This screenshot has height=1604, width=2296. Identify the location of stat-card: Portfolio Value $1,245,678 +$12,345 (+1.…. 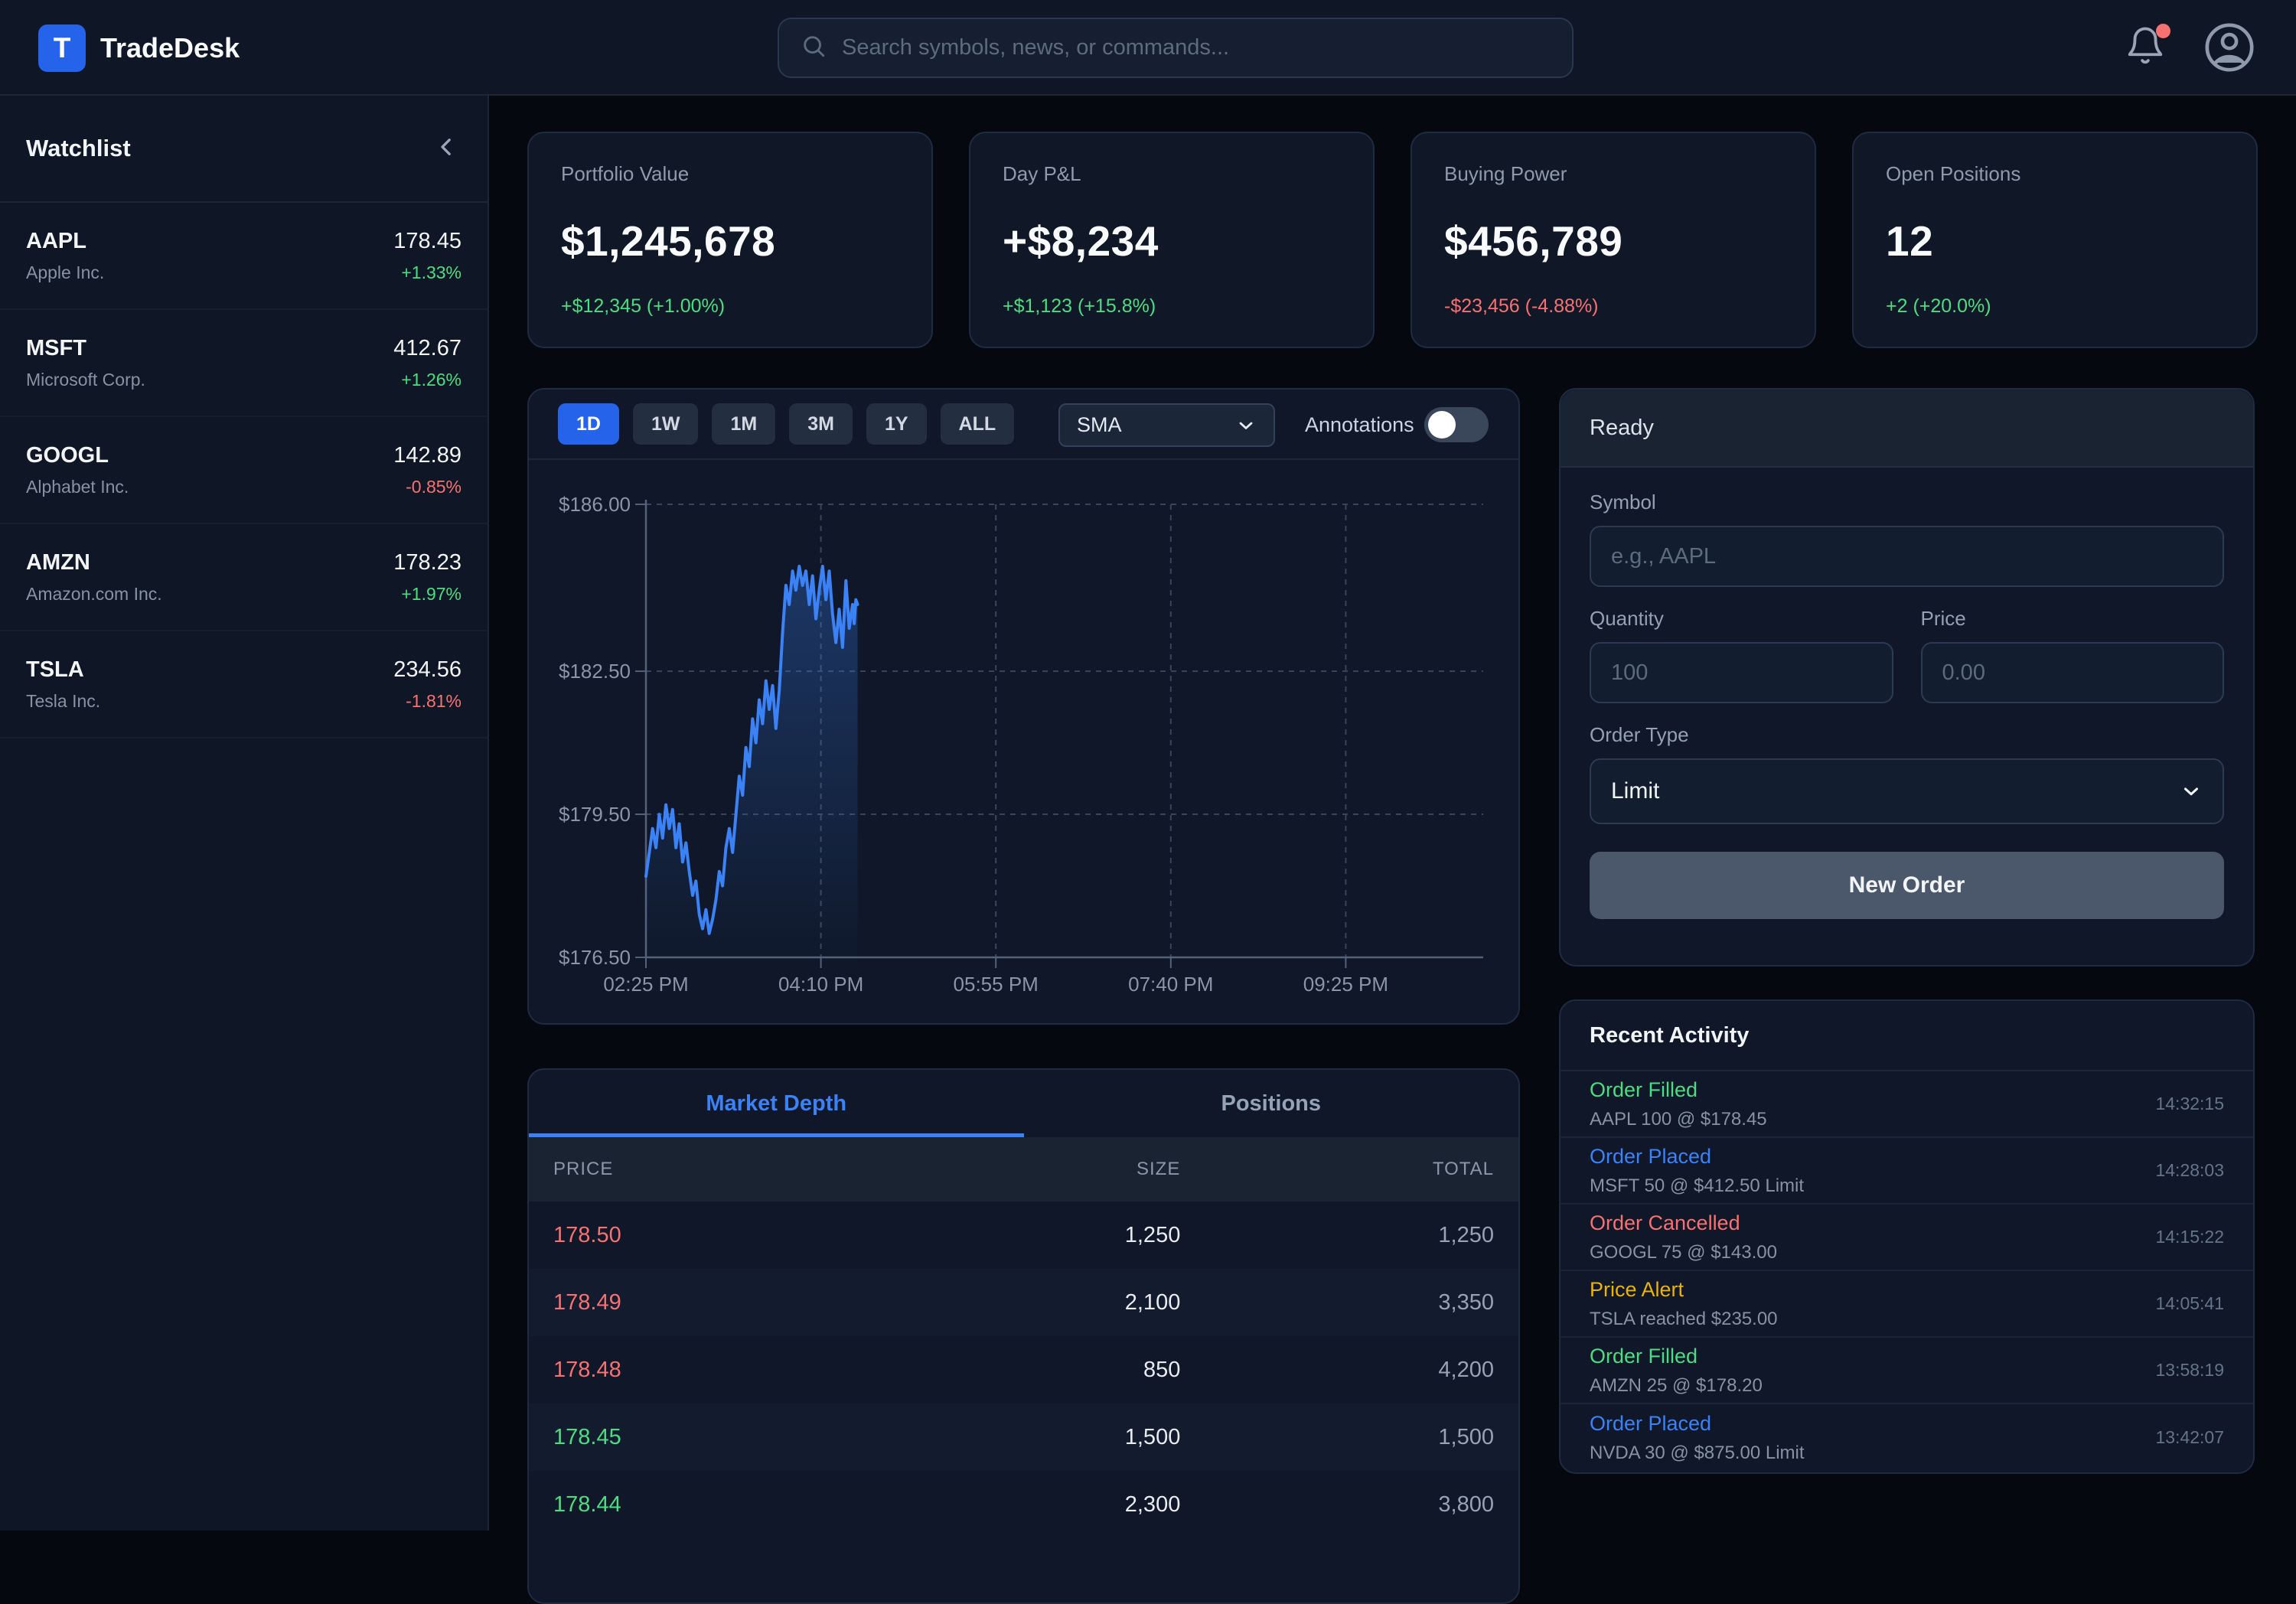
(730, 240).